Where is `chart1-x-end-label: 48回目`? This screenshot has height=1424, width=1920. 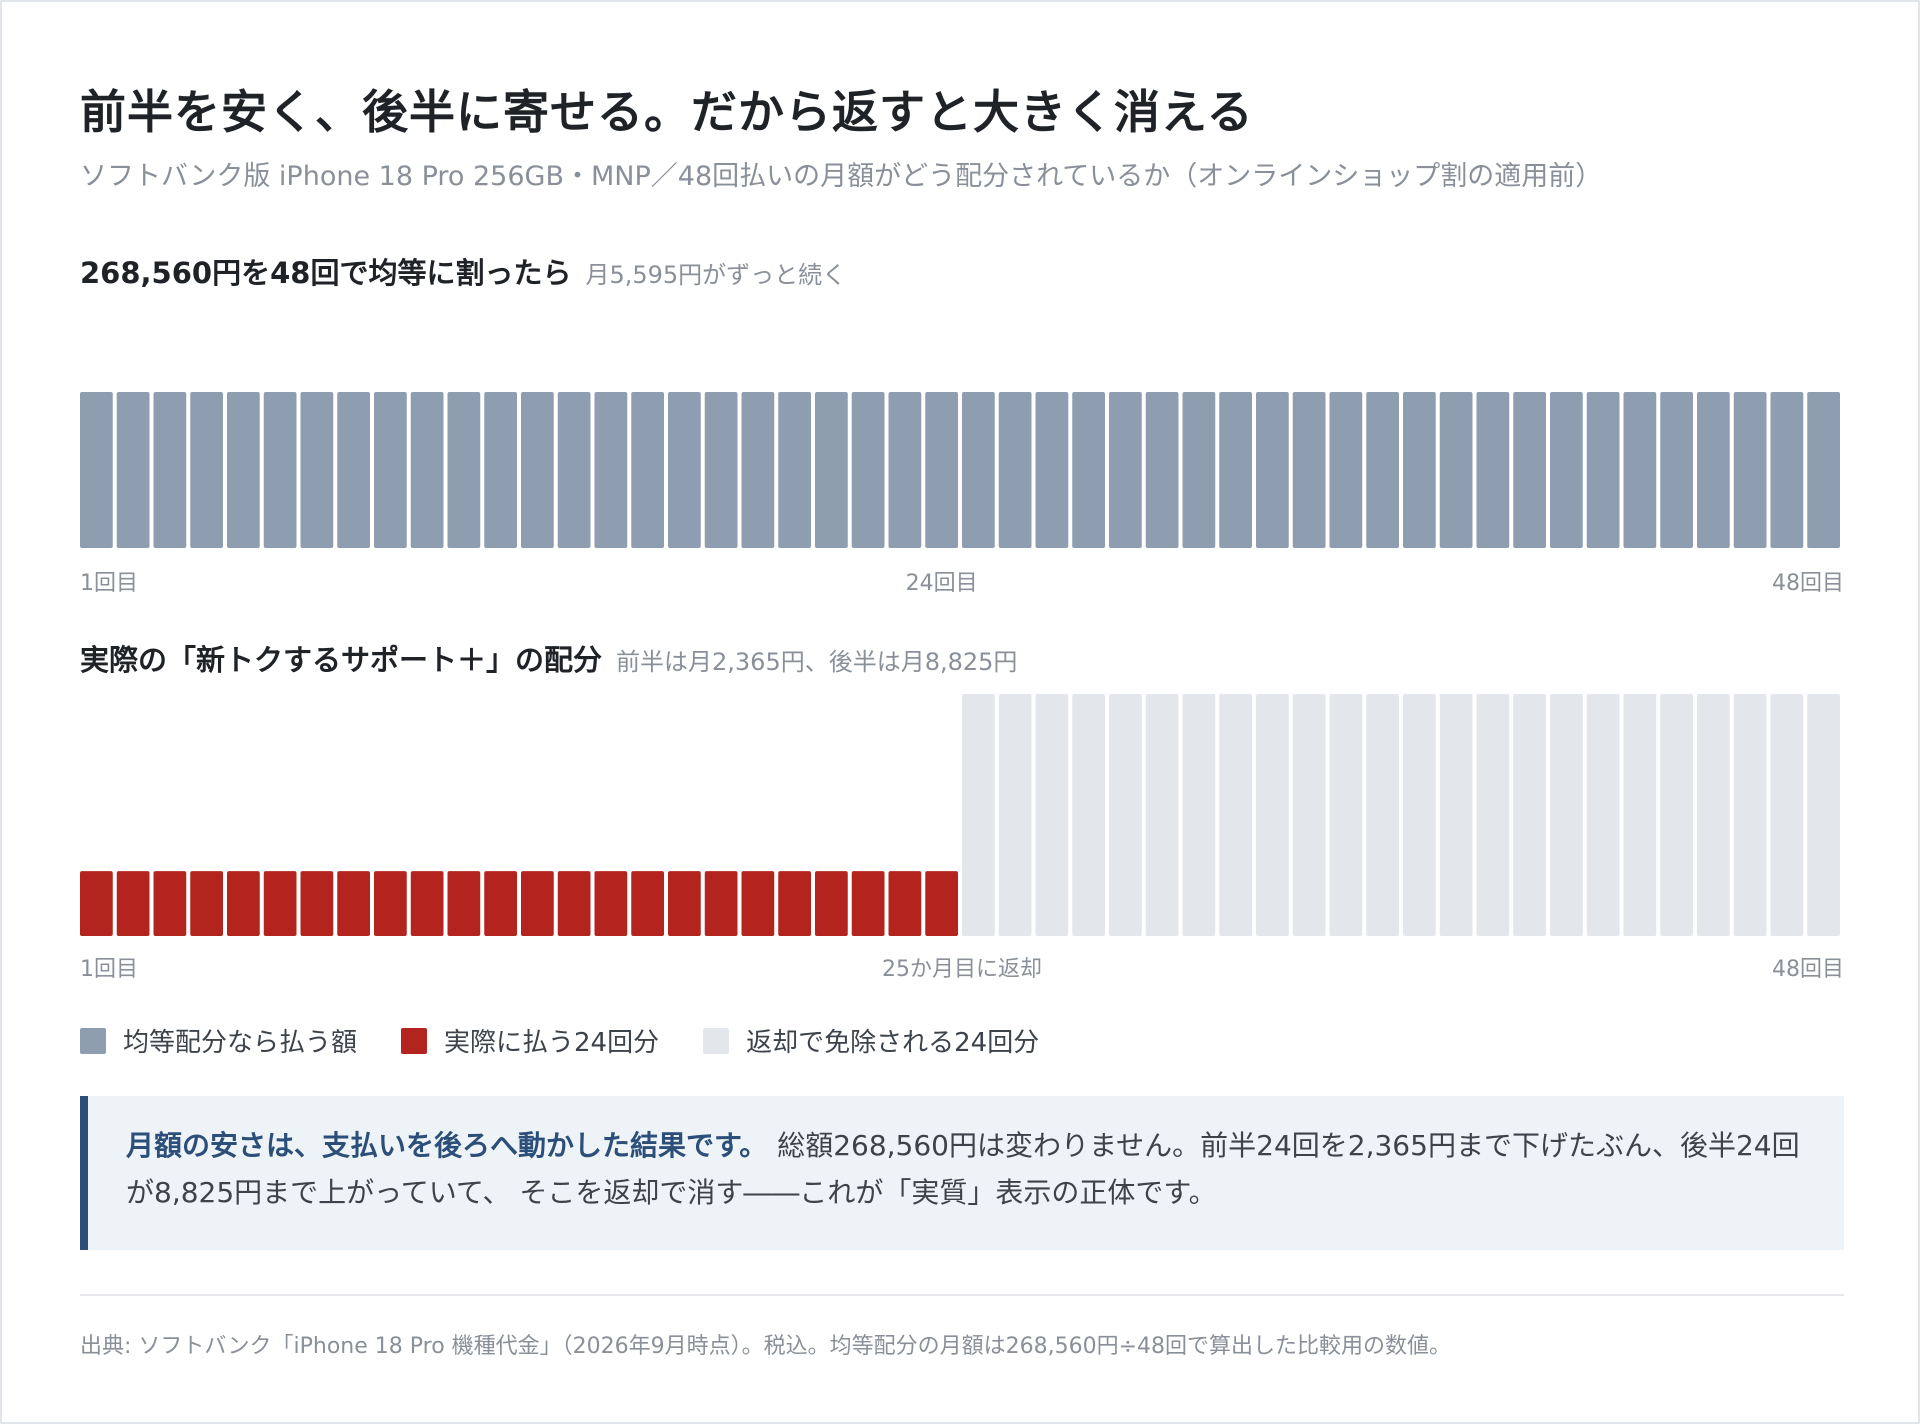
chart1-x-end-label: 48回目 is located at coordinates (1808, 583).